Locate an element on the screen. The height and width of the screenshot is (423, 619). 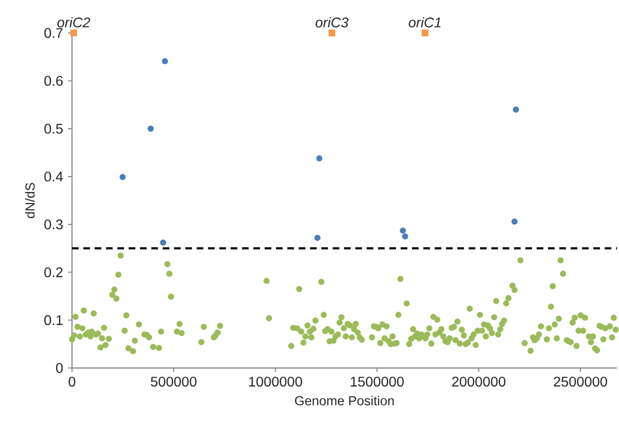
x-tick-label: 1000000 is located at coordinates (275, 381).